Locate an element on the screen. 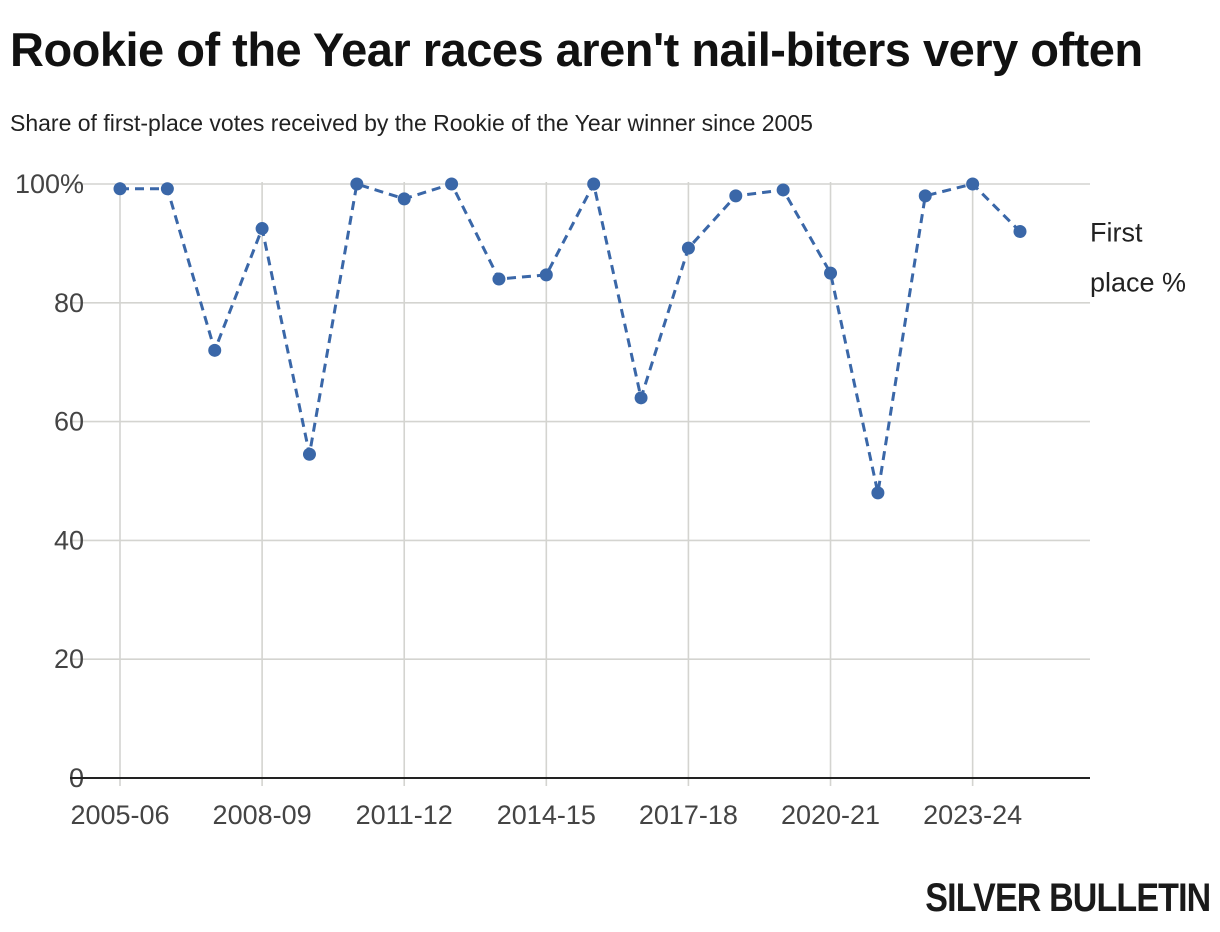  y-tick-label: 20 is located at coordinates (69, 659).